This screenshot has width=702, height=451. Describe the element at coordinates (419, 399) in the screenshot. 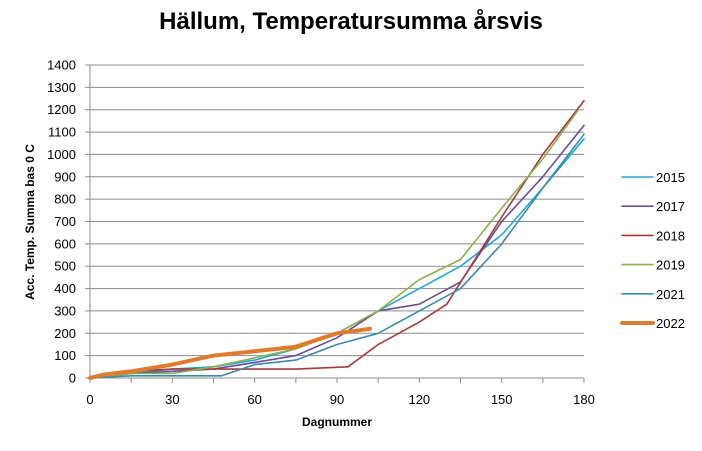

I see `x-tick-label: 120` at that location.